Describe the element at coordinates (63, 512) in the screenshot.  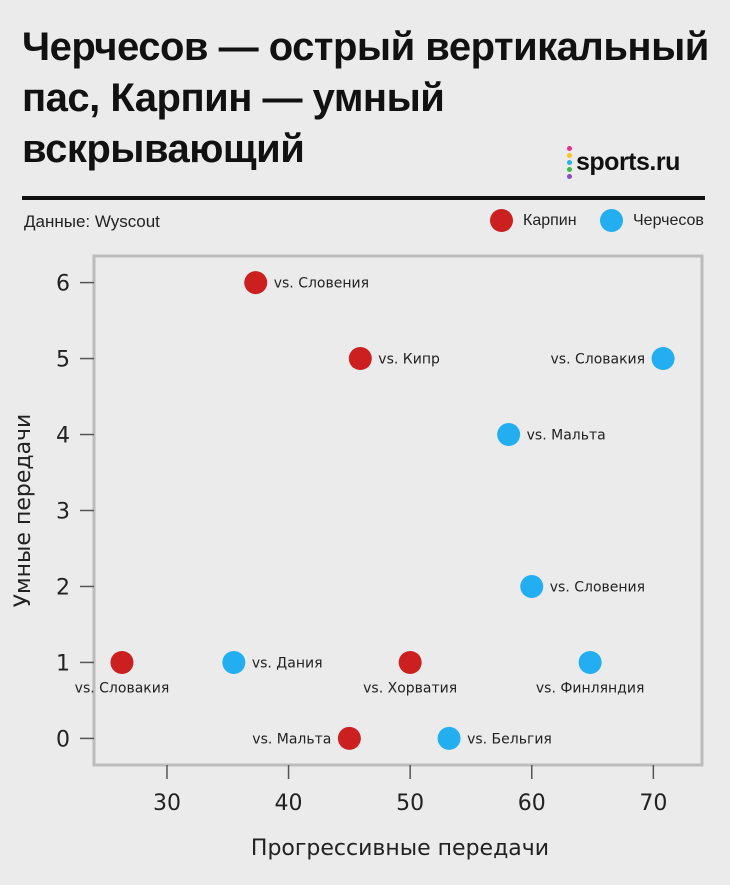
I see `y-tick-label: 3` at that location.